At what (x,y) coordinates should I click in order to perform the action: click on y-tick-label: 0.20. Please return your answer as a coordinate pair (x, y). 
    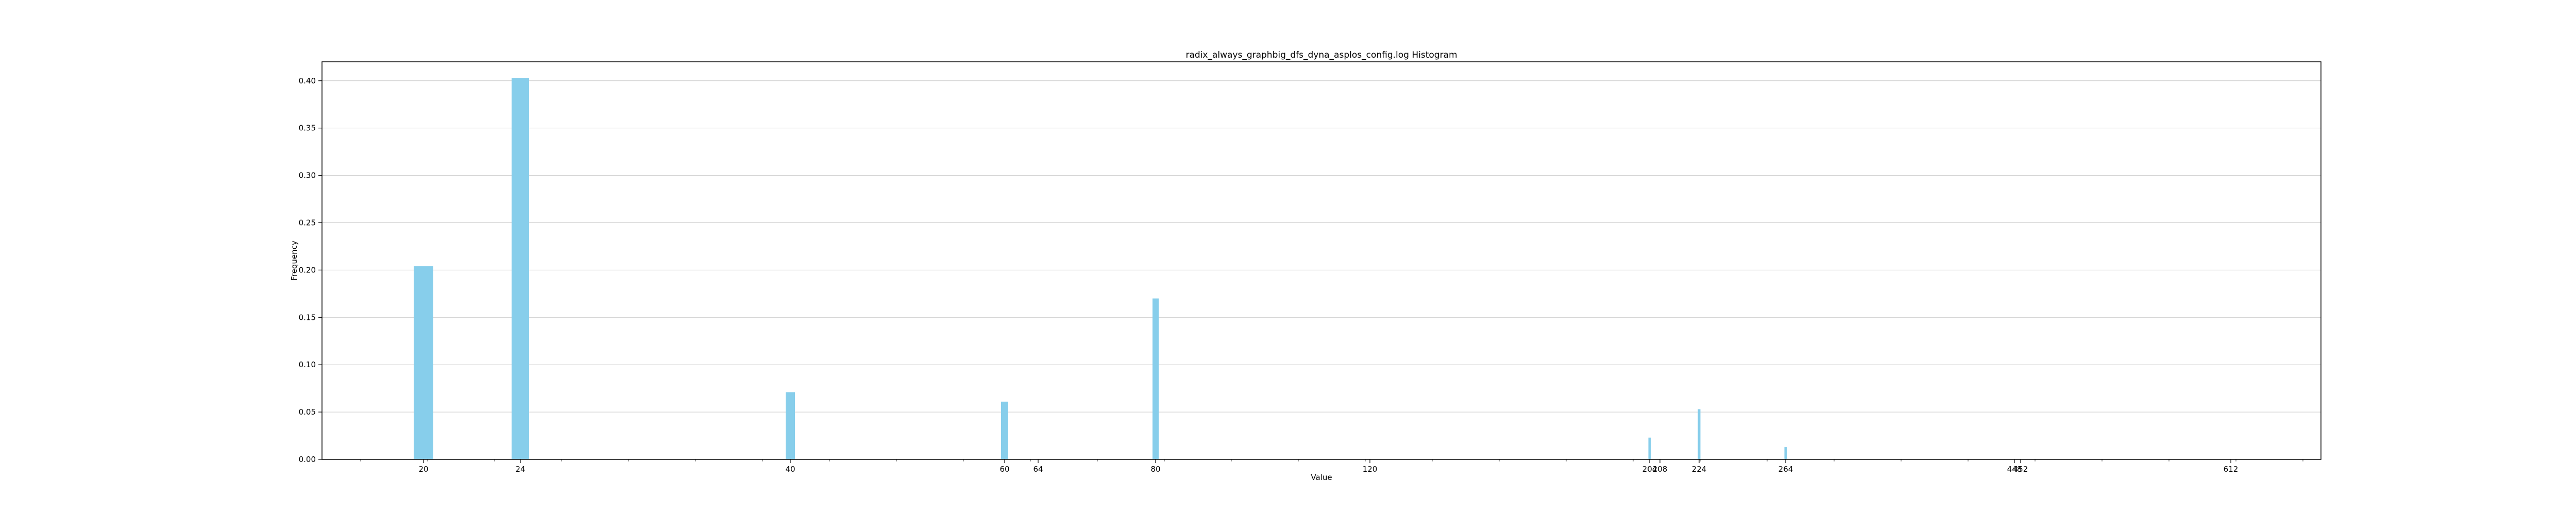
    Looking at the image, I should click on (307, 270).